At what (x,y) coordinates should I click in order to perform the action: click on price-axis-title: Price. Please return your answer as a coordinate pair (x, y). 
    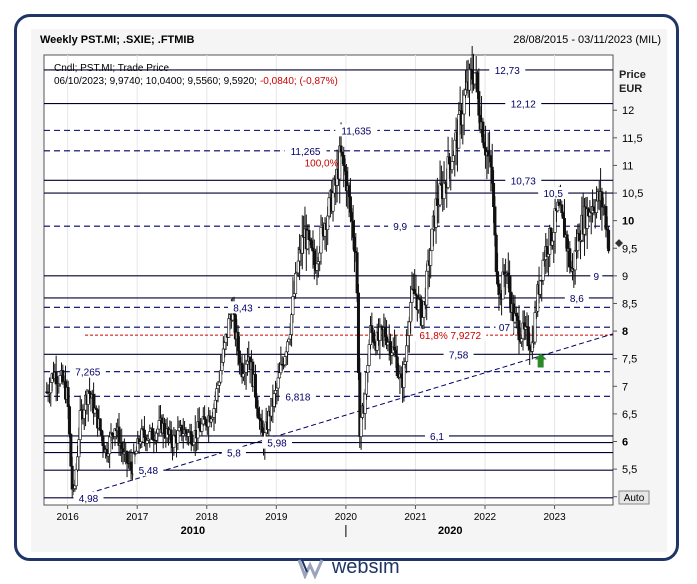
    Looking at the image, I should click on (632, 75).